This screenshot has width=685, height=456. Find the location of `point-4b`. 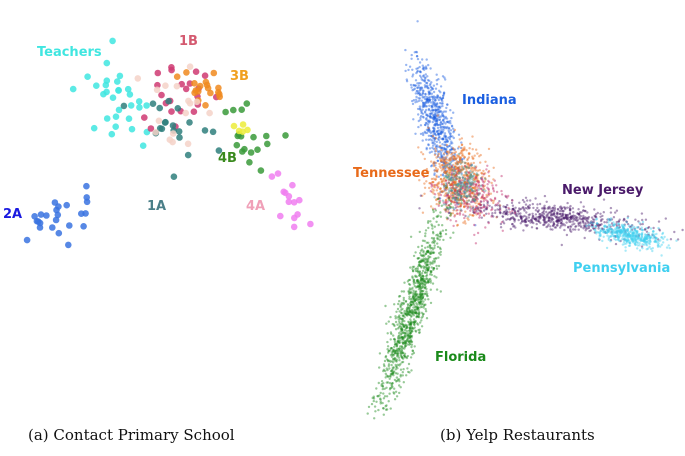

point-4b is located at coordinates (251, 152).